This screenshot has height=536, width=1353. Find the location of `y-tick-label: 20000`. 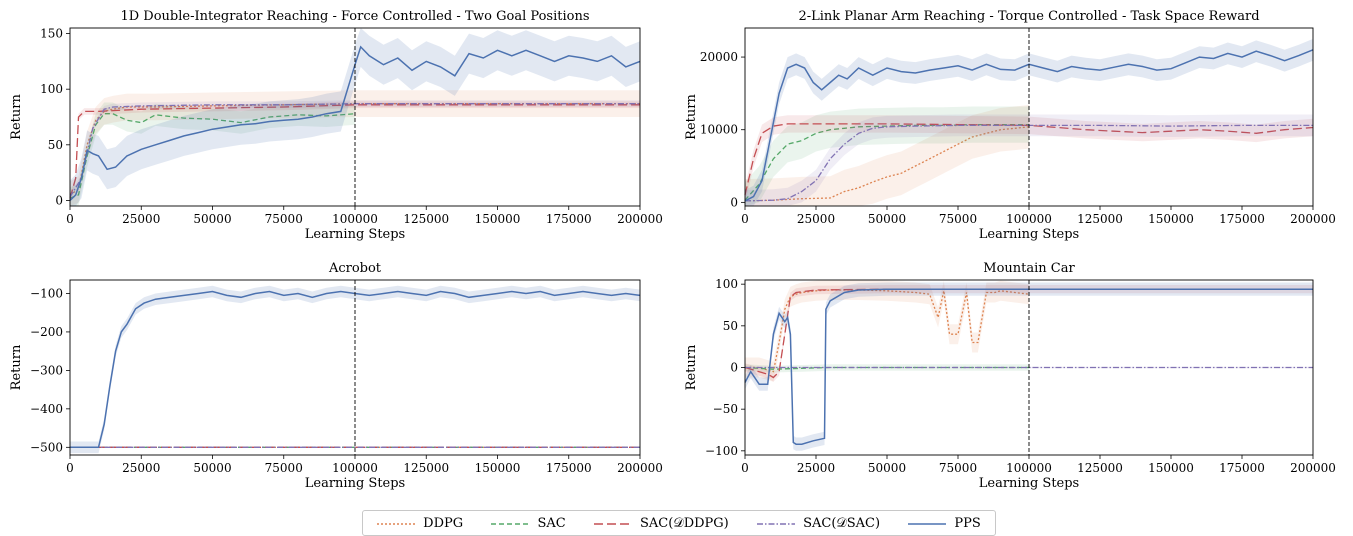

y-tick-label: 20000 is located at coordinates (719, 57).